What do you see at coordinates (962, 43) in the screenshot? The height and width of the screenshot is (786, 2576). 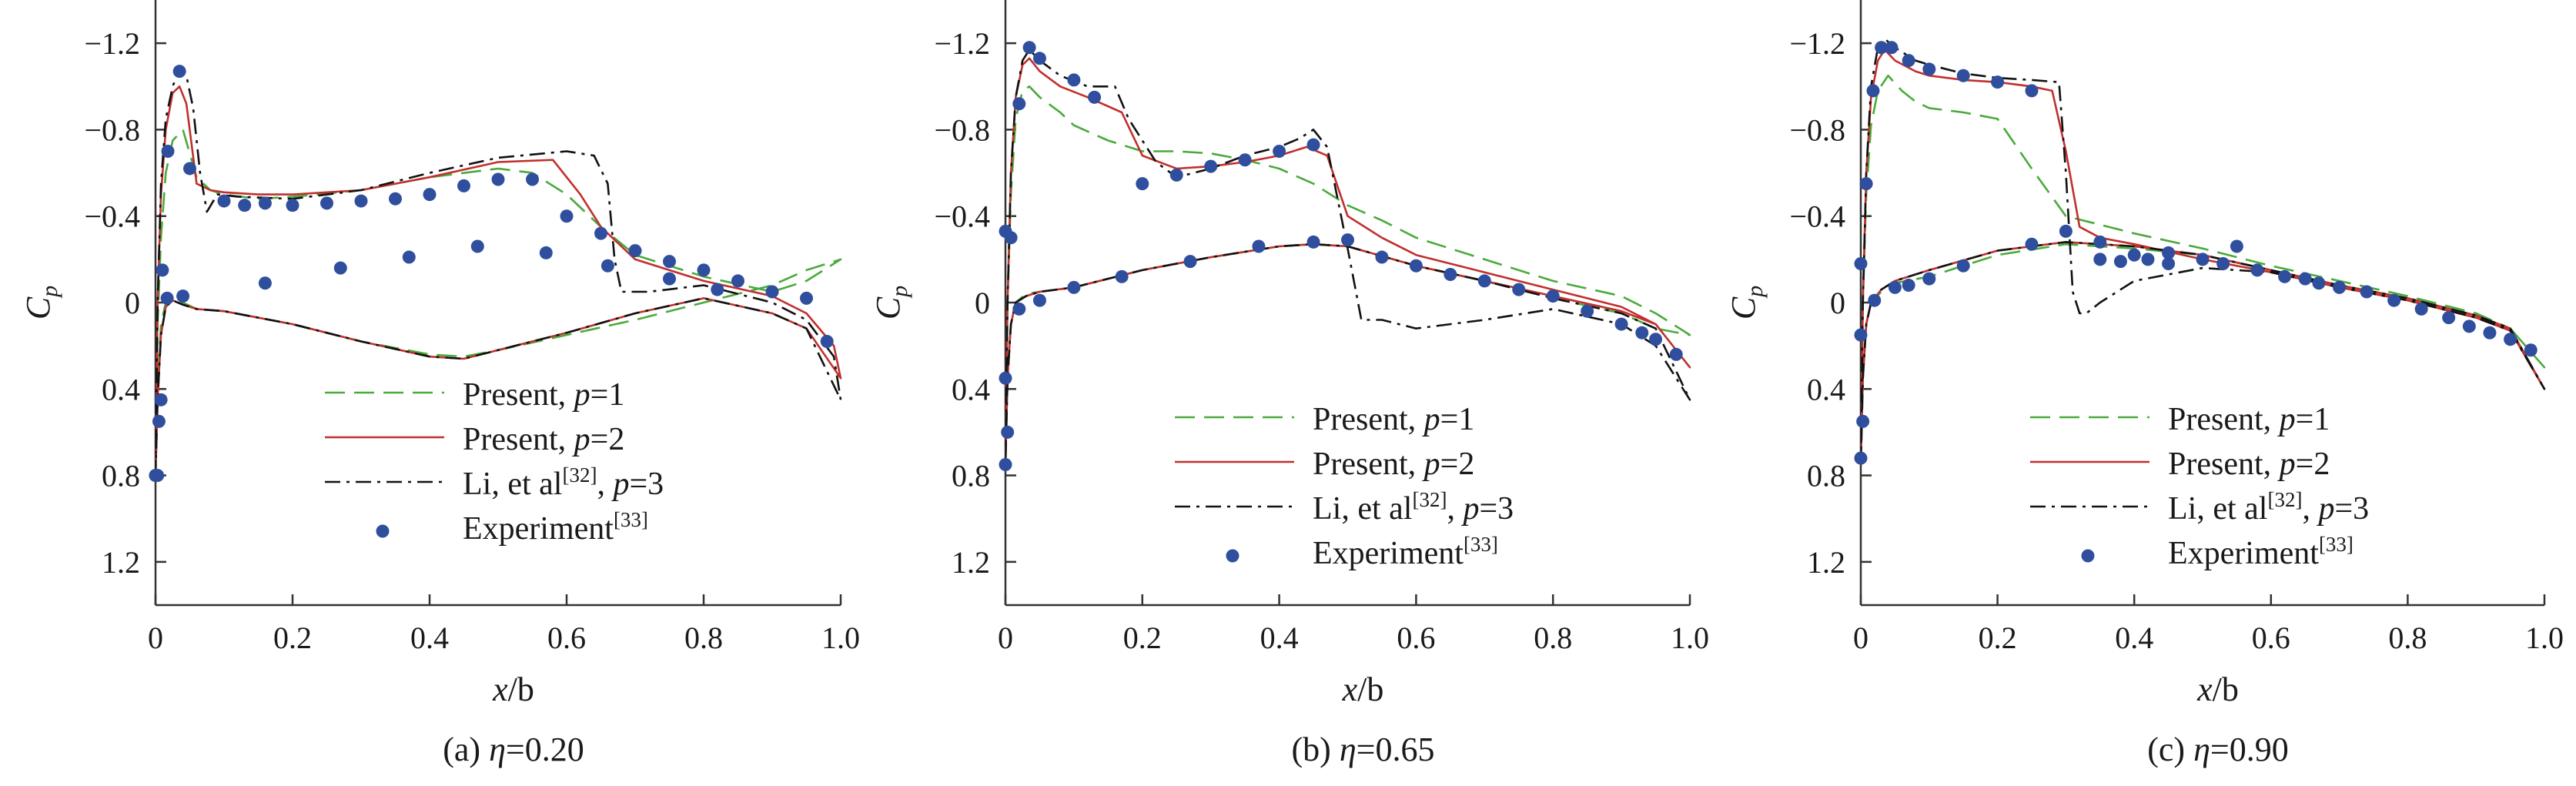 I see `y-tick-label: −1.2` at bounding box center [962, 43].